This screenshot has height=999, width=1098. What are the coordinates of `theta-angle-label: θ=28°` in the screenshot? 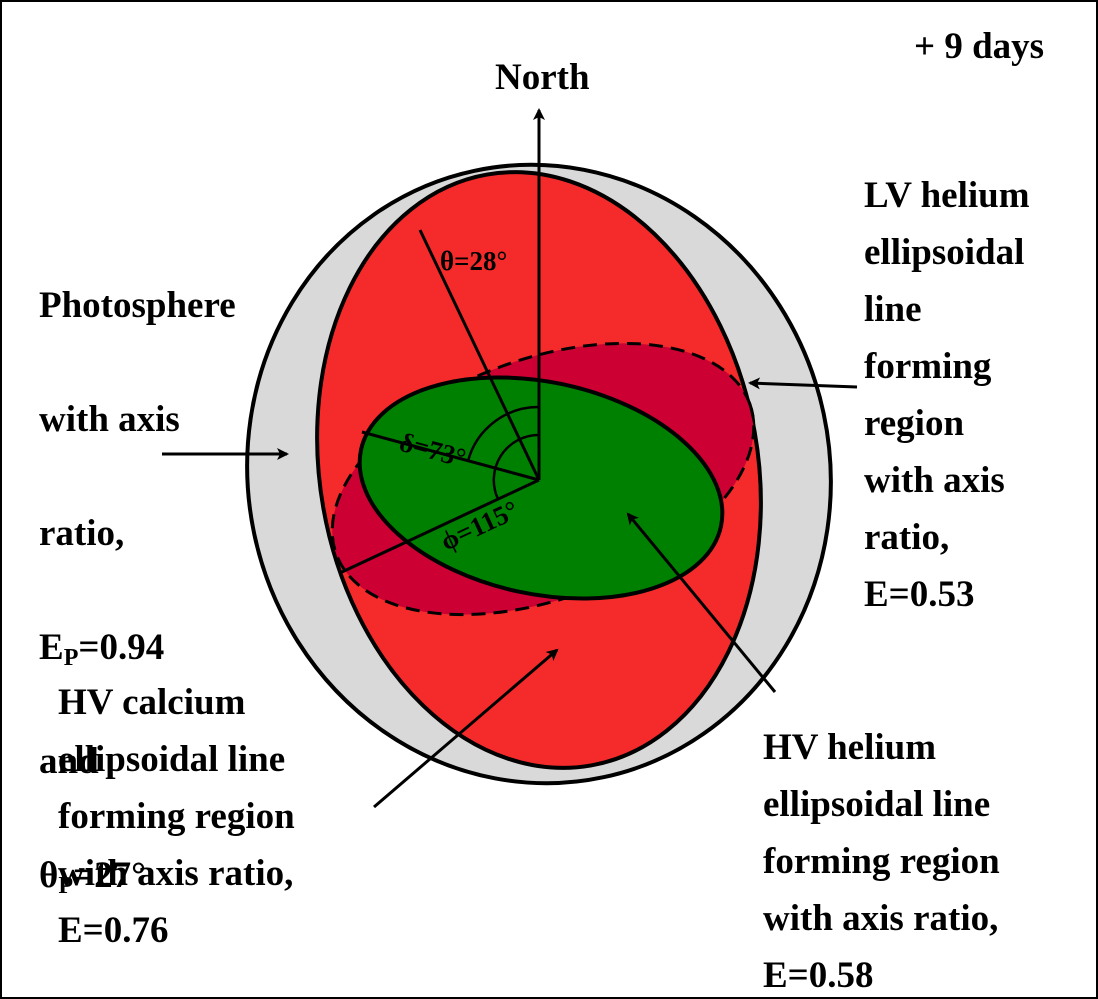 It's located at (473, 261).